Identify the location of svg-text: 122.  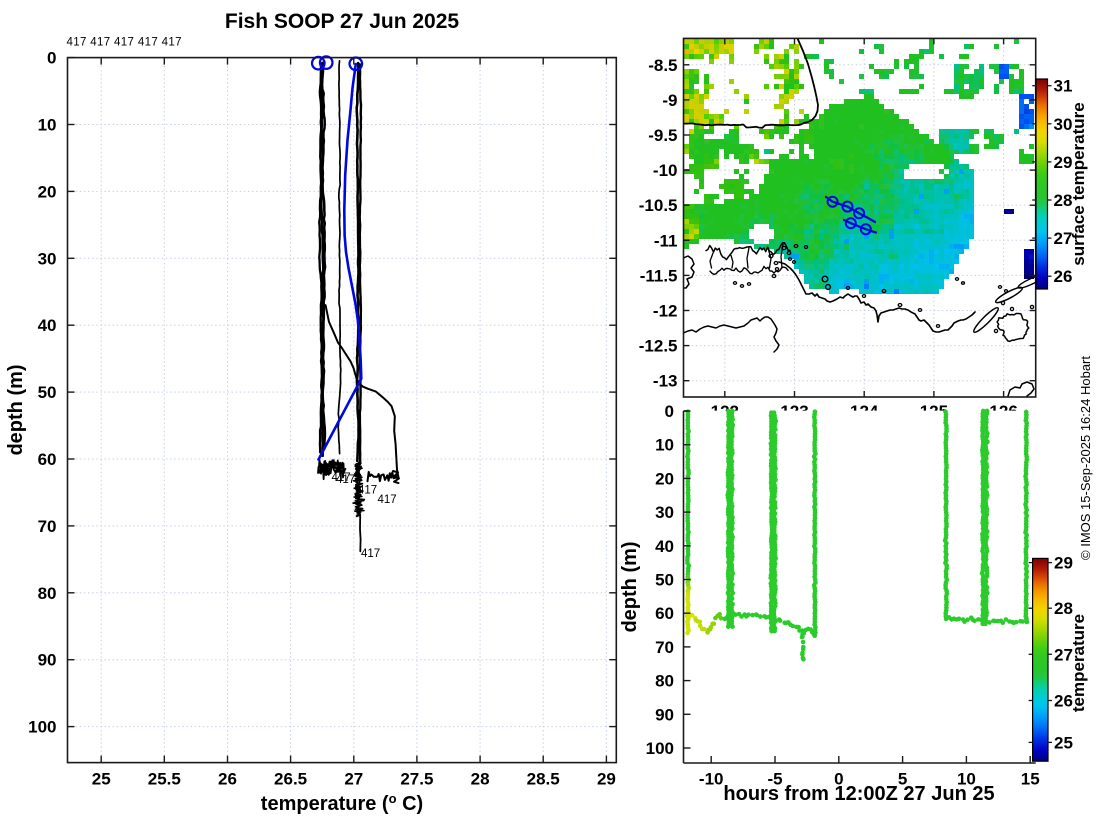
(725, 411).